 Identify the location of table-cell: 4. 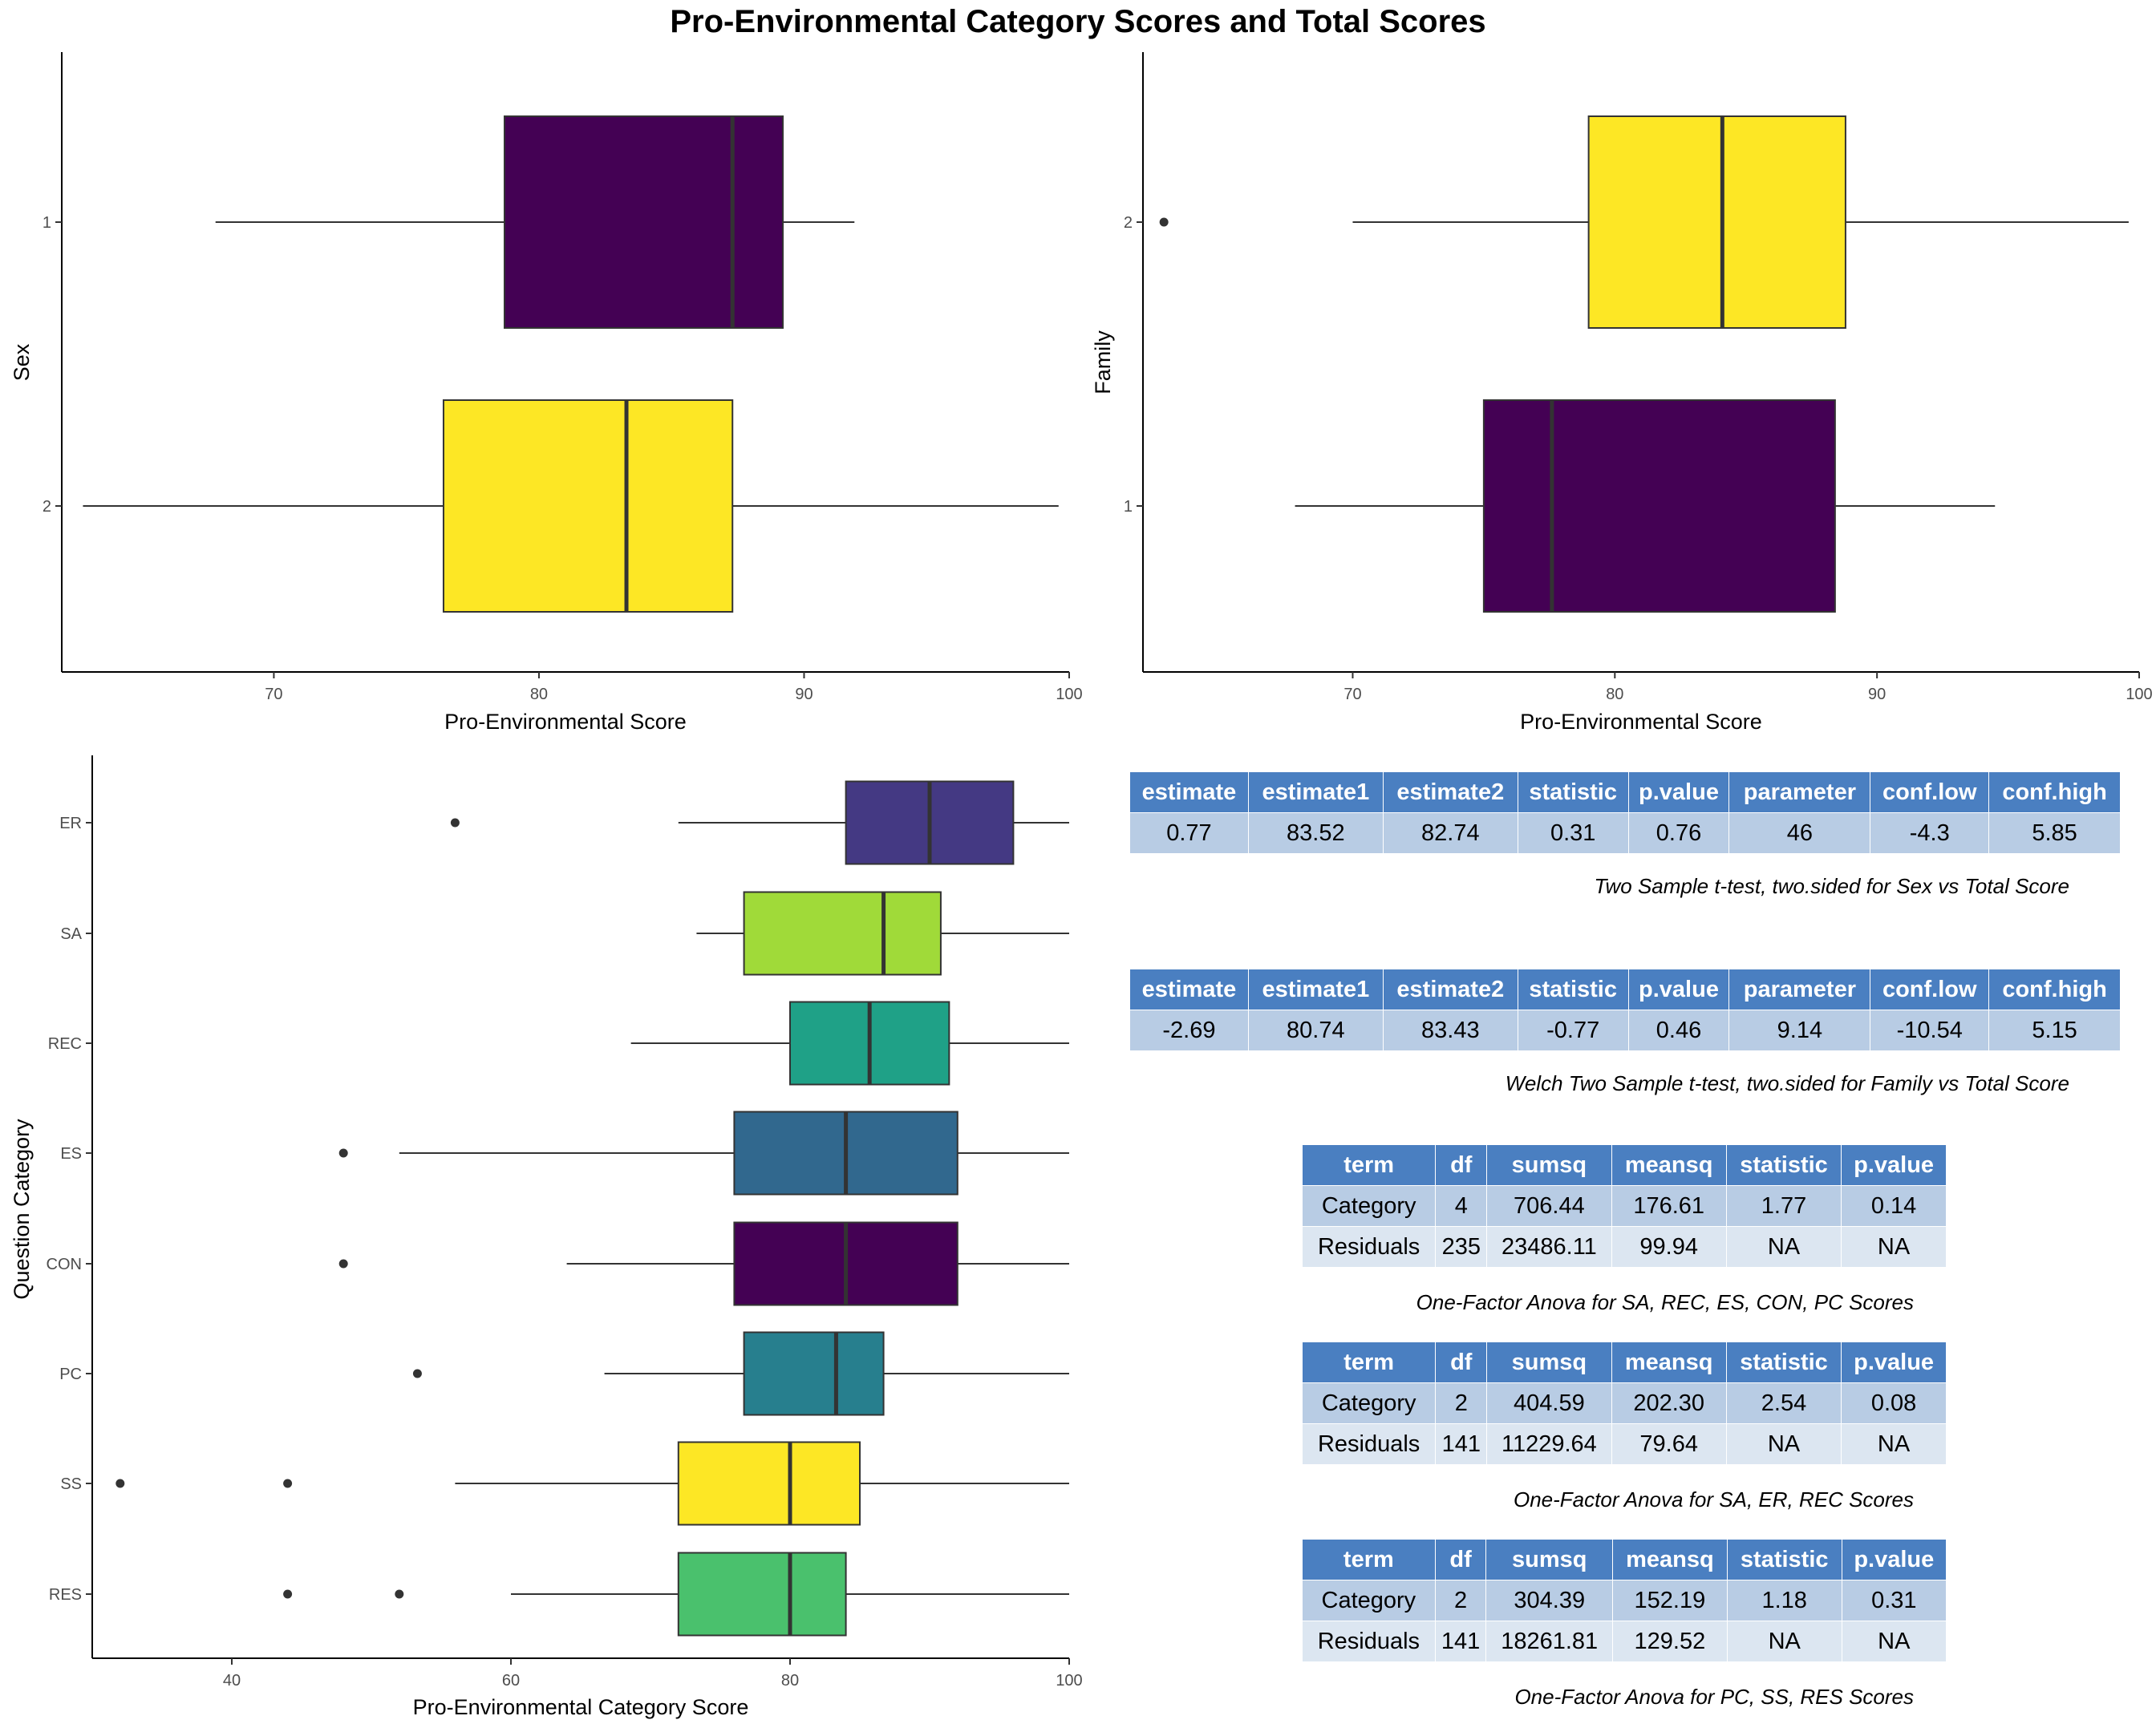
(1461, 1206).